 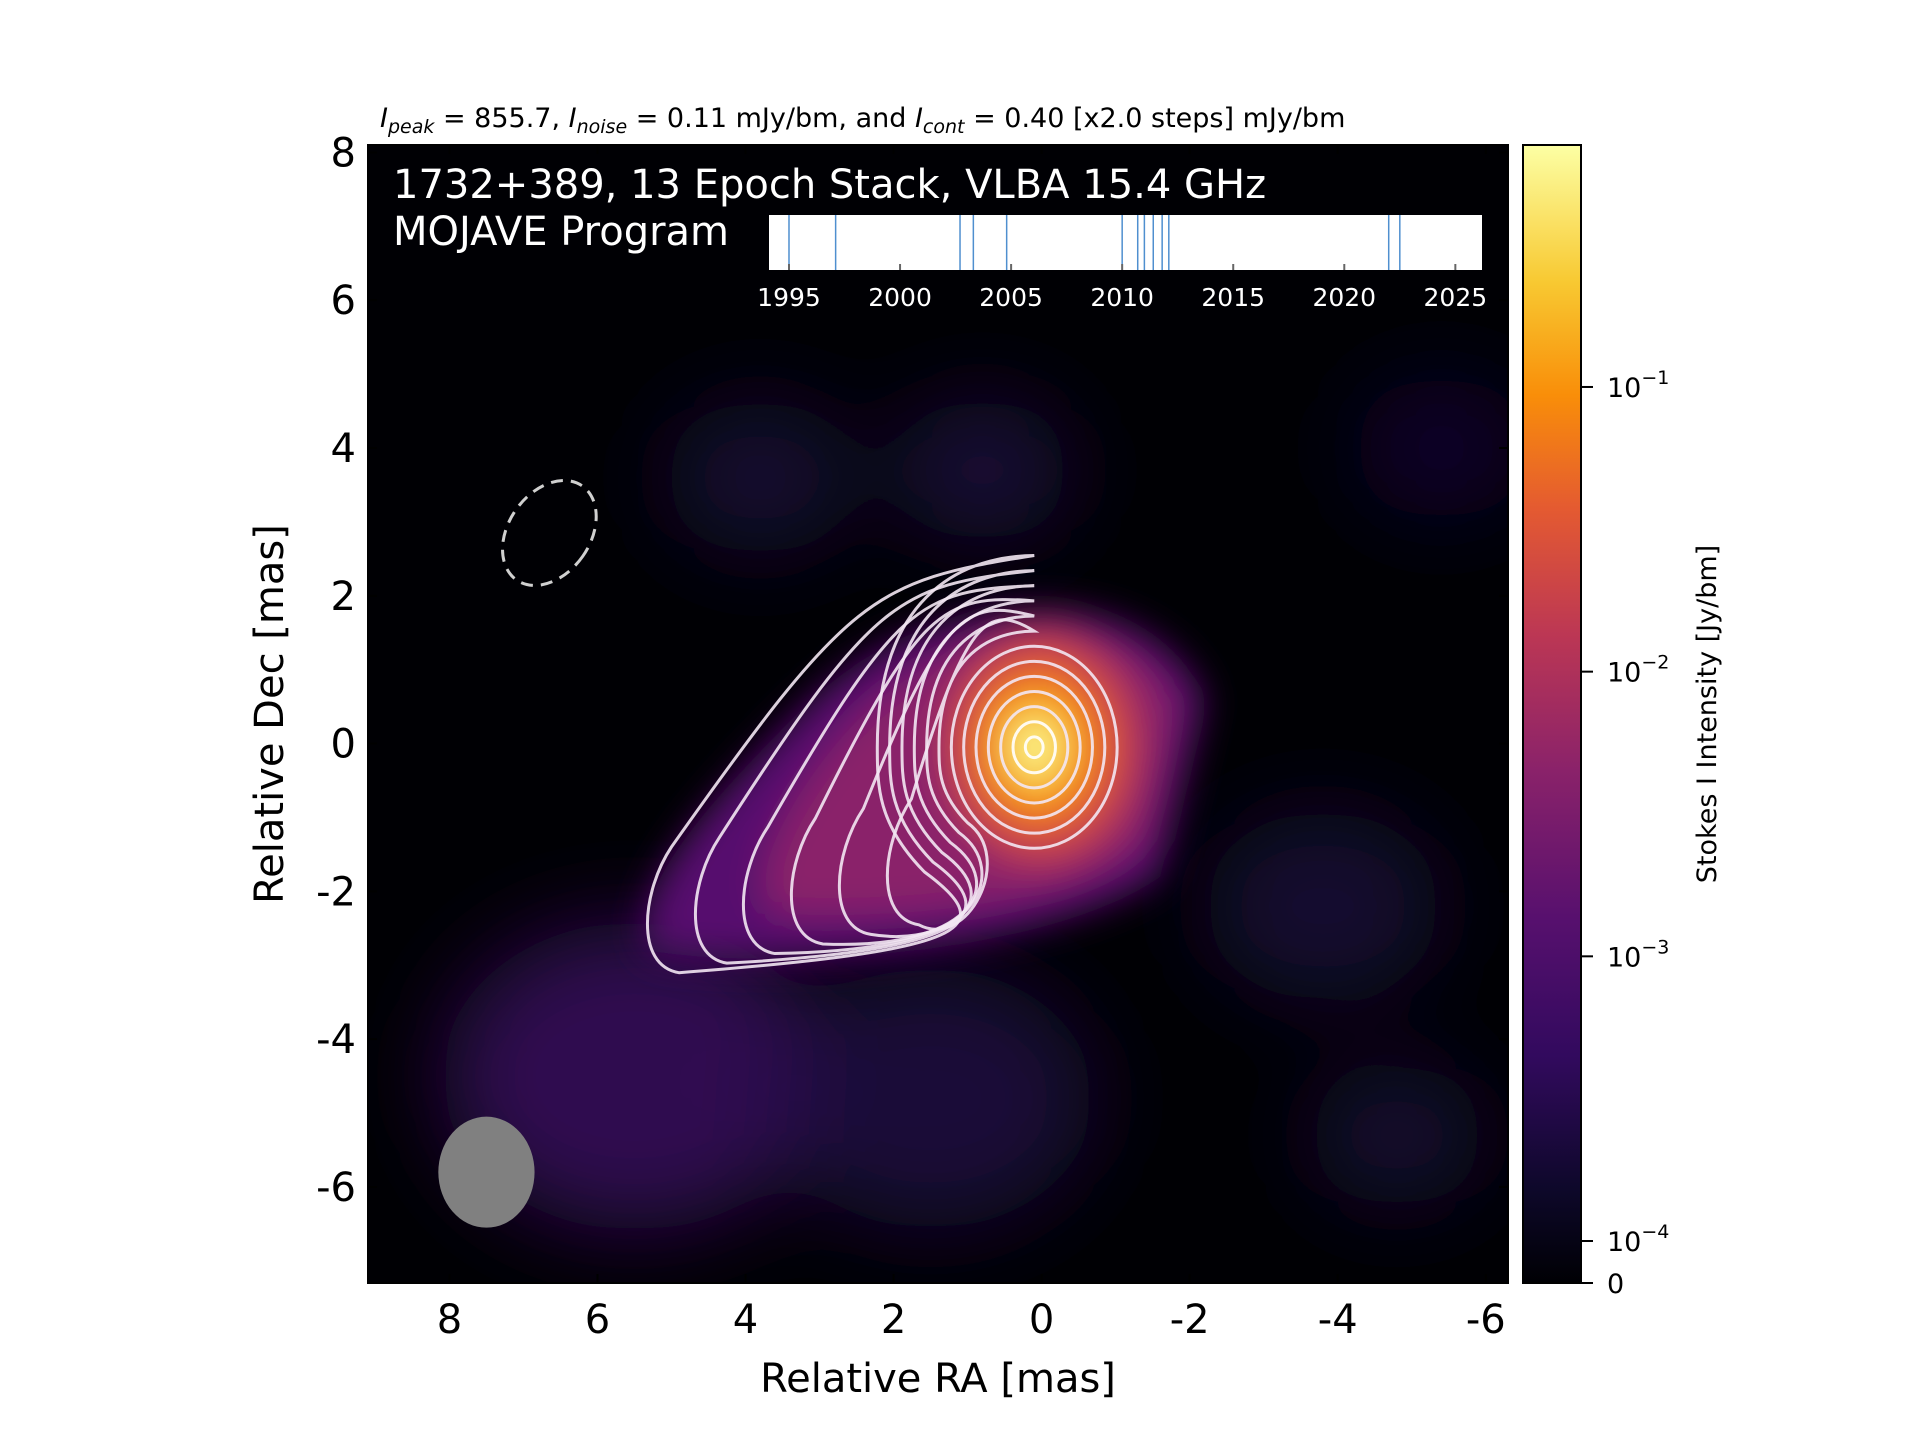 What do you see at coordinates (343, 745) in the screenshot?
I see `y-tick-label: 0` at bounding box center [343, 745].